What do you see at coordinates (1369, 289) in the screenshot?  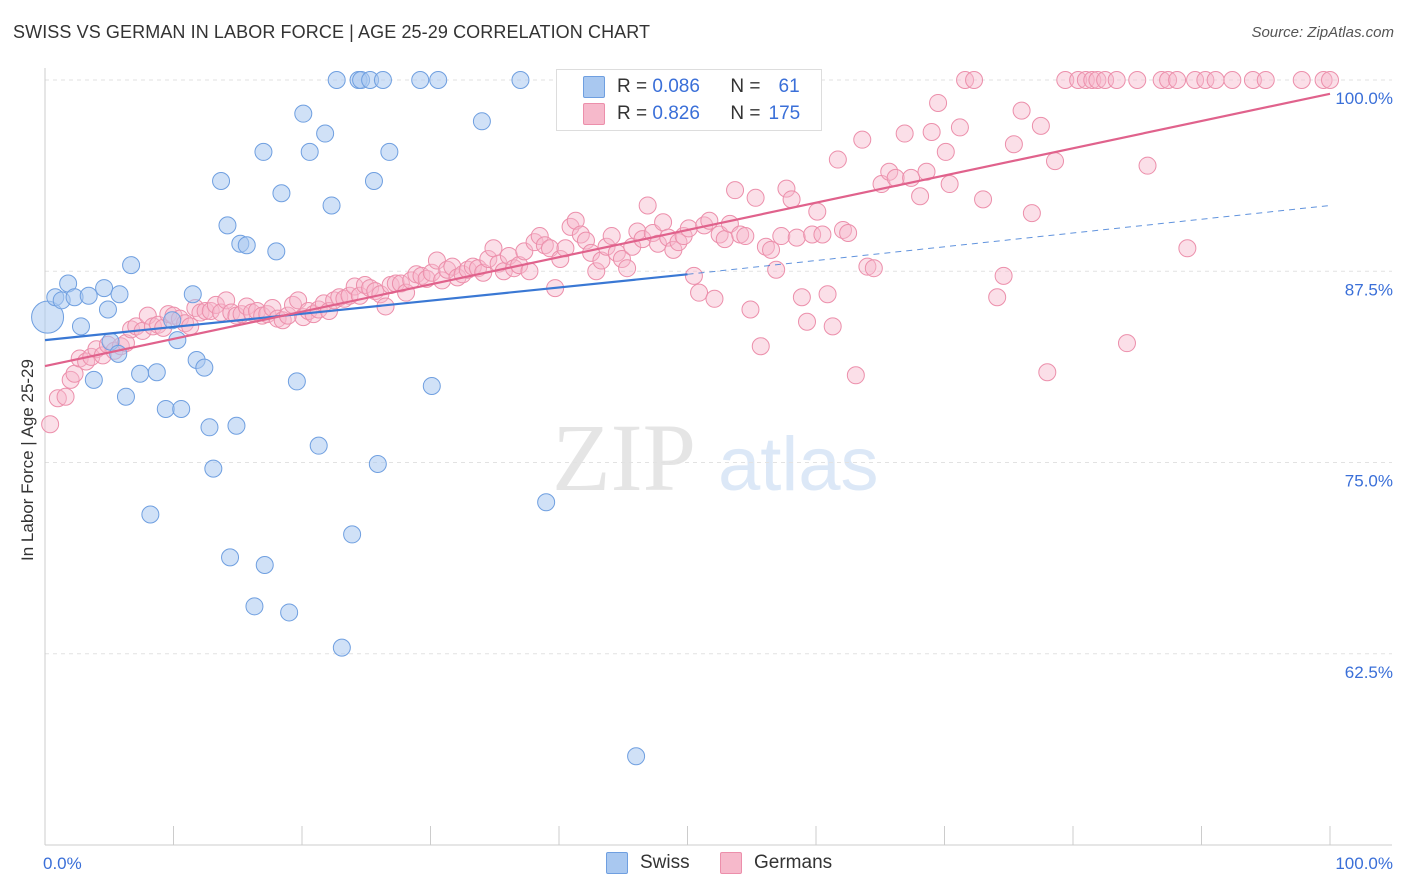 I see `y-tick-label: 87.5%` at bounding box center [1369, 289].